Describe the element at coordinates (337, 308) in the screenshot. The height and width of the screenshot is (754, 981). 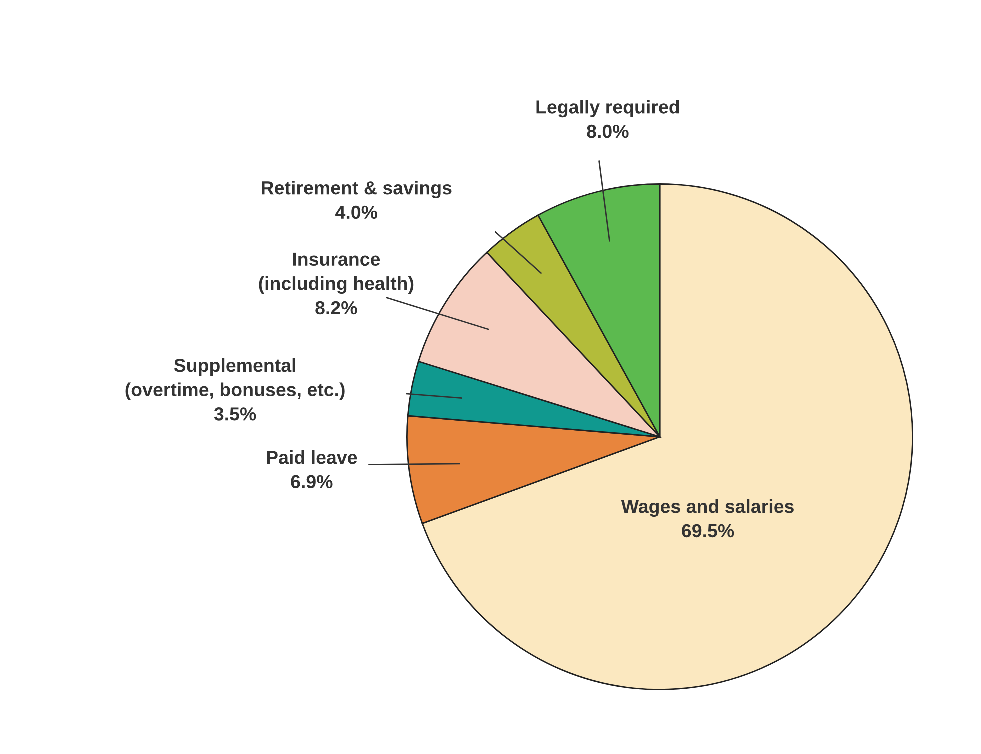
I see `data-label: 8.2%` at that location.